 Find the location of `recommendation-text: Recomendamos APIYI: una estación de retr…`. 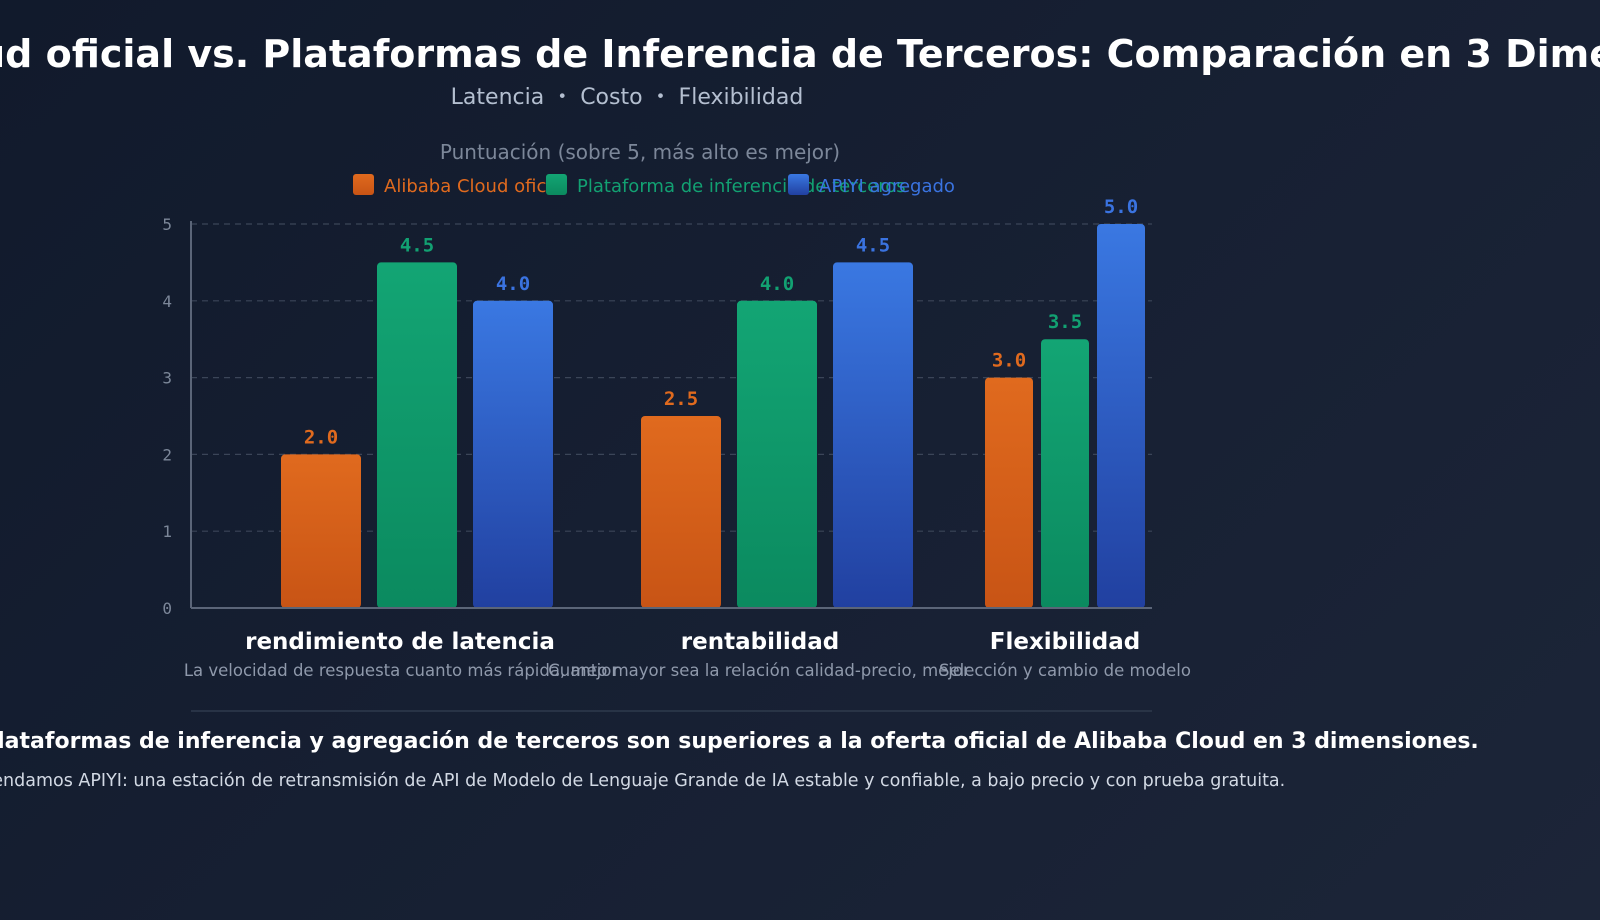

recommendation-text: Recomendamos APIYI: una estación de retr… is located at coordinates (642, 781).